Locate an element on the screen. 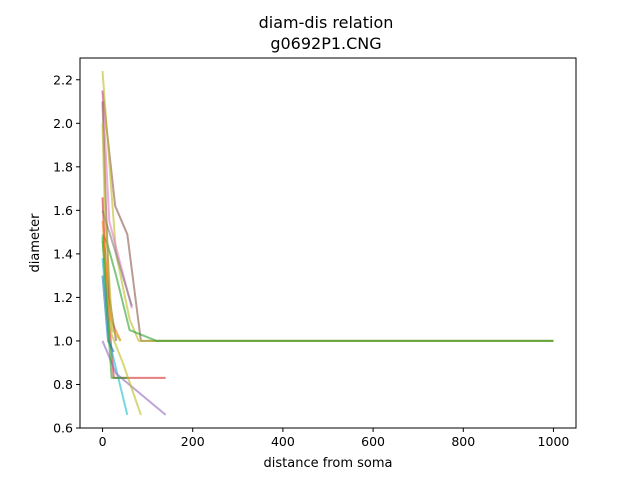  x-tick-label: 800 is located at coordinates (463, 441).